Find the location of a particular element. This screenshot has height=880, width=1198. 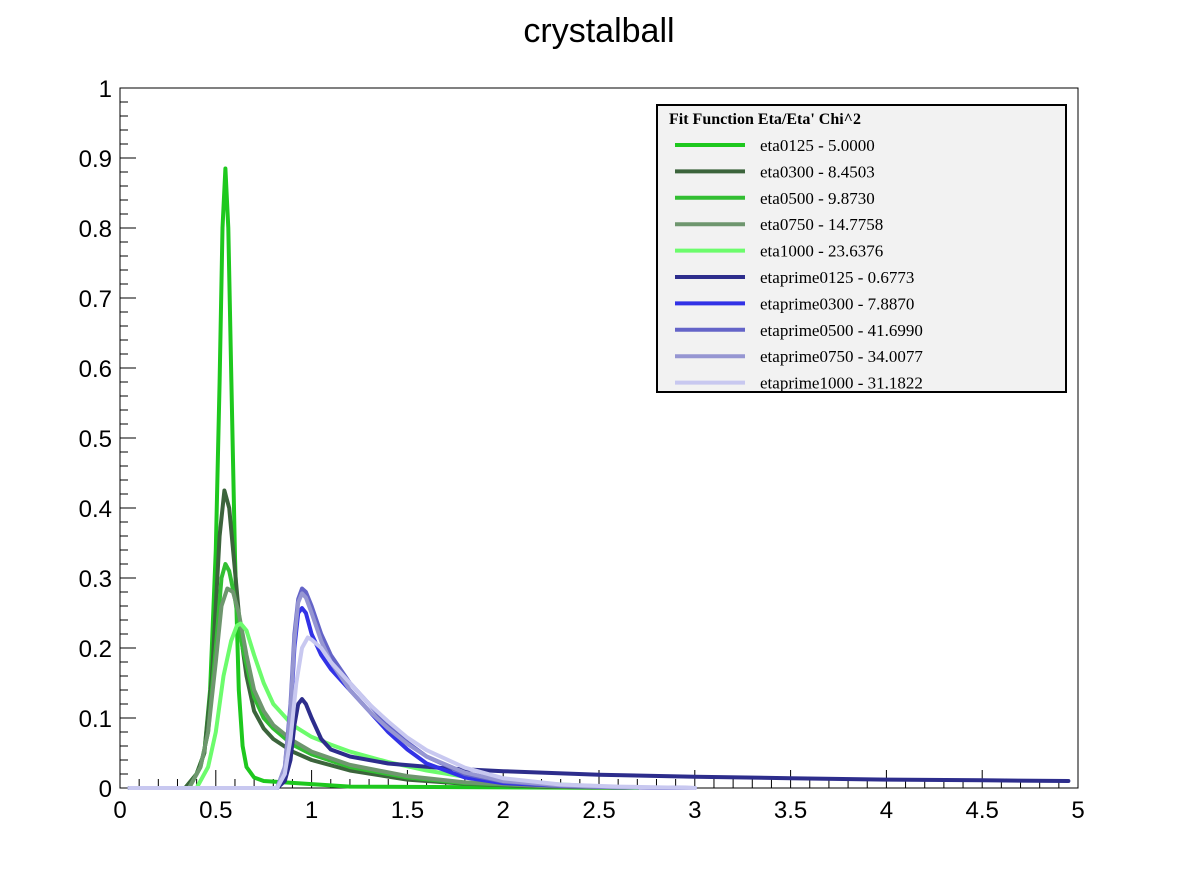

y-tick-label: 0.4 is located at coordinates (95, 509).